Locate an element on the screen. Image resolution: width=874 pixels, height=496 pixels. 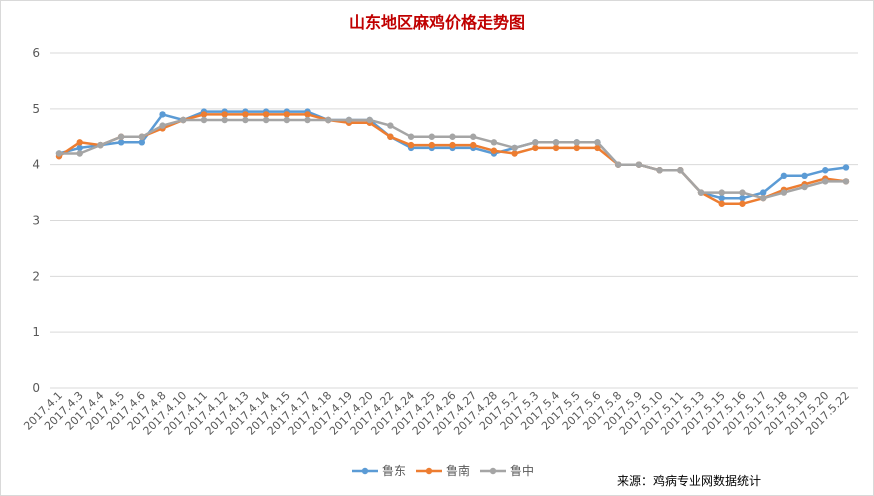
legend-label: 鲁中 is located at coordinates (522, 470).